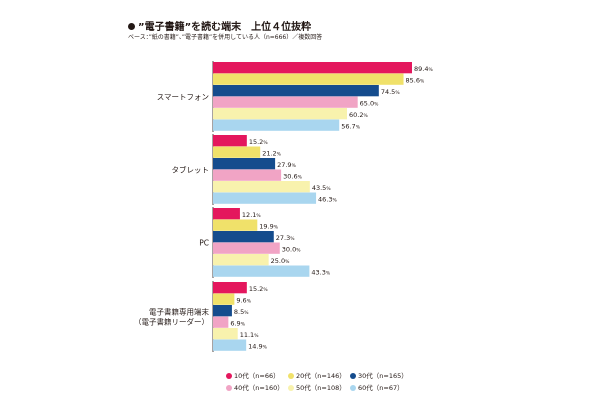 The image size is (600, 400). I want to click on legend-item: 40代（n=160）, so click(255, 387).